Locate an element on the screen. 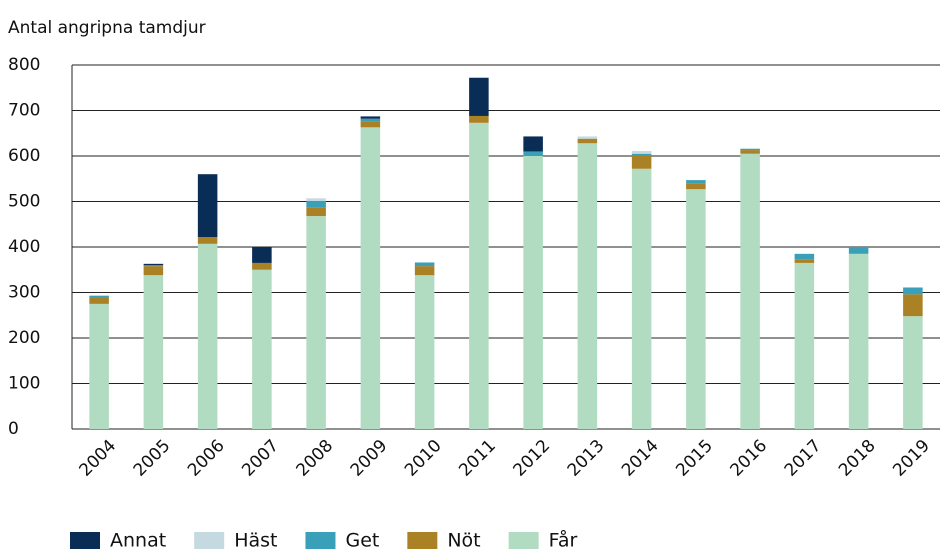  x-tick-label: 2009 is located at coordinates (369, 458).